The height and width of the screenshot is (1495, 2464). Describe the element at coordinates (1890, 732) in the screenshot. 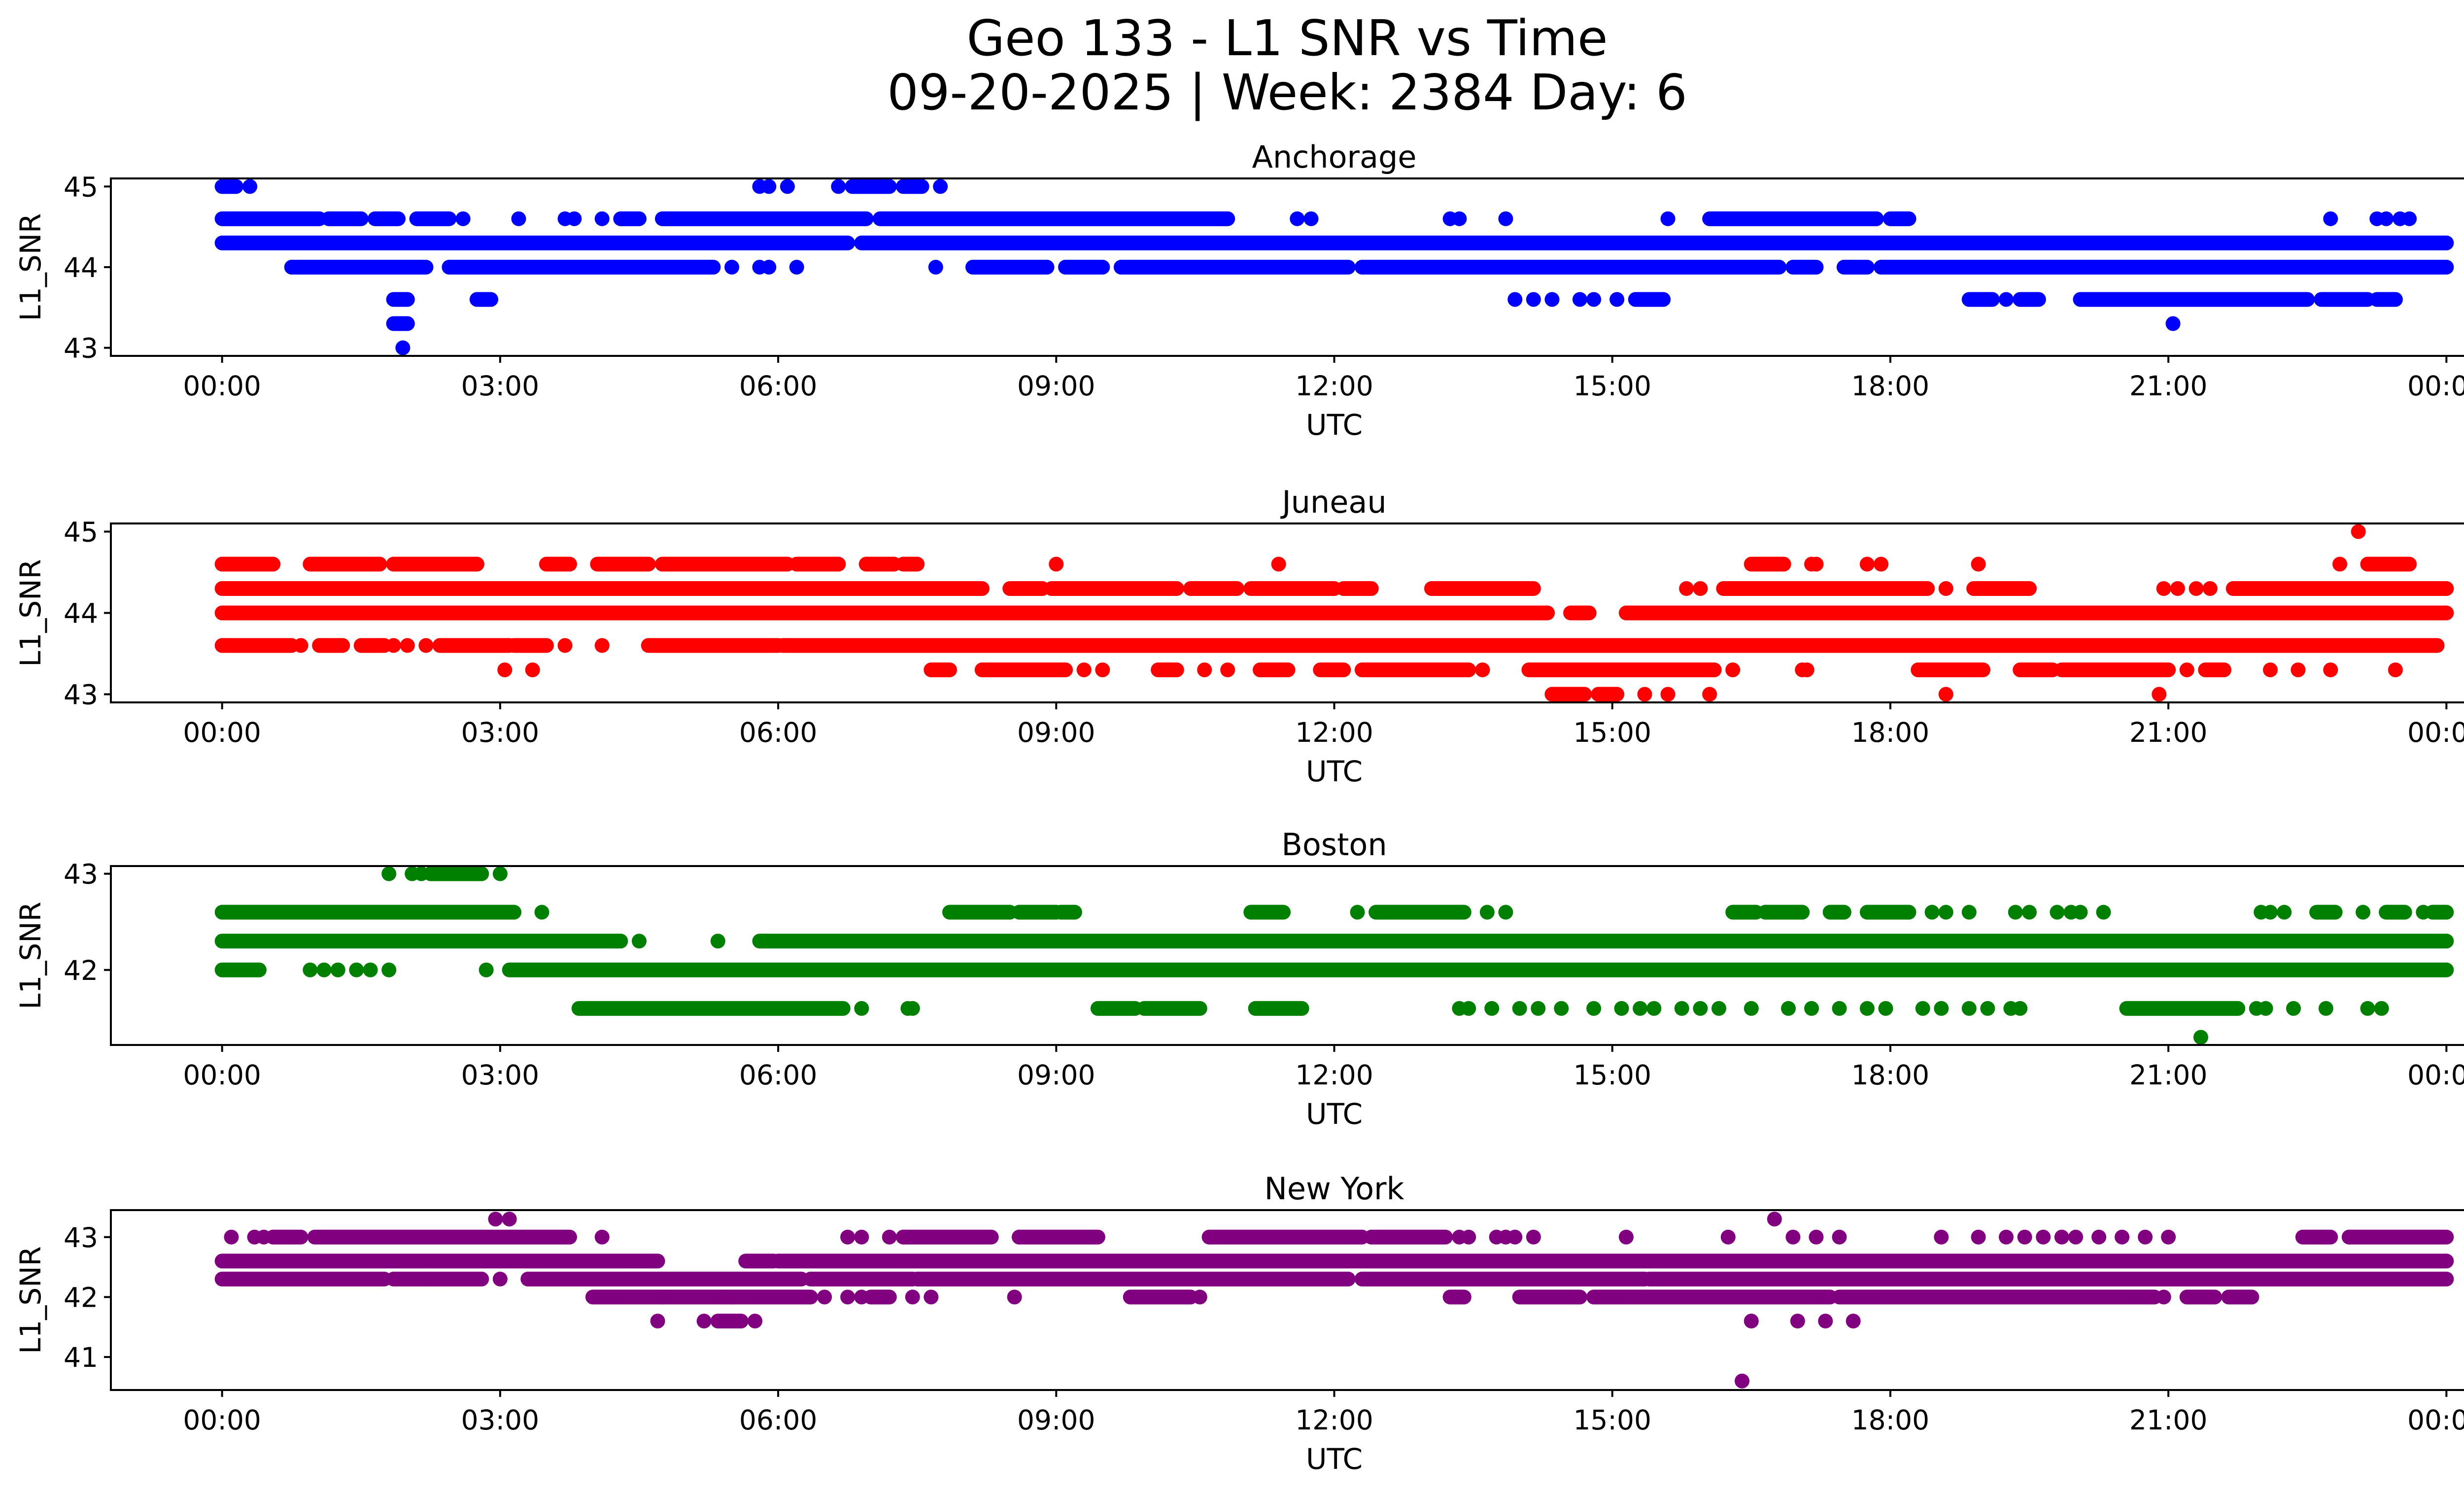

I see `juneau-xtick-label: 18:00` at that location.